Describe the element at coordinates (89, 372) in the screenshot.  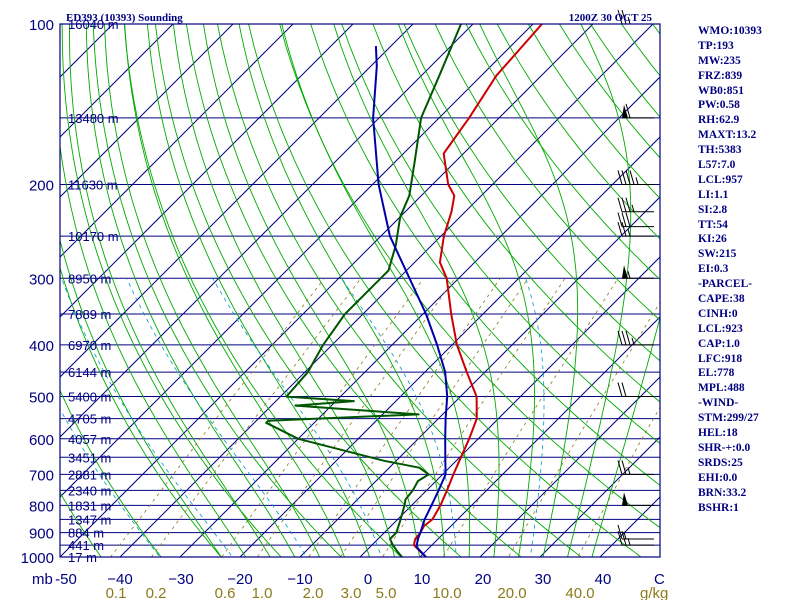
I see `height-label: 6144 m` at that location.